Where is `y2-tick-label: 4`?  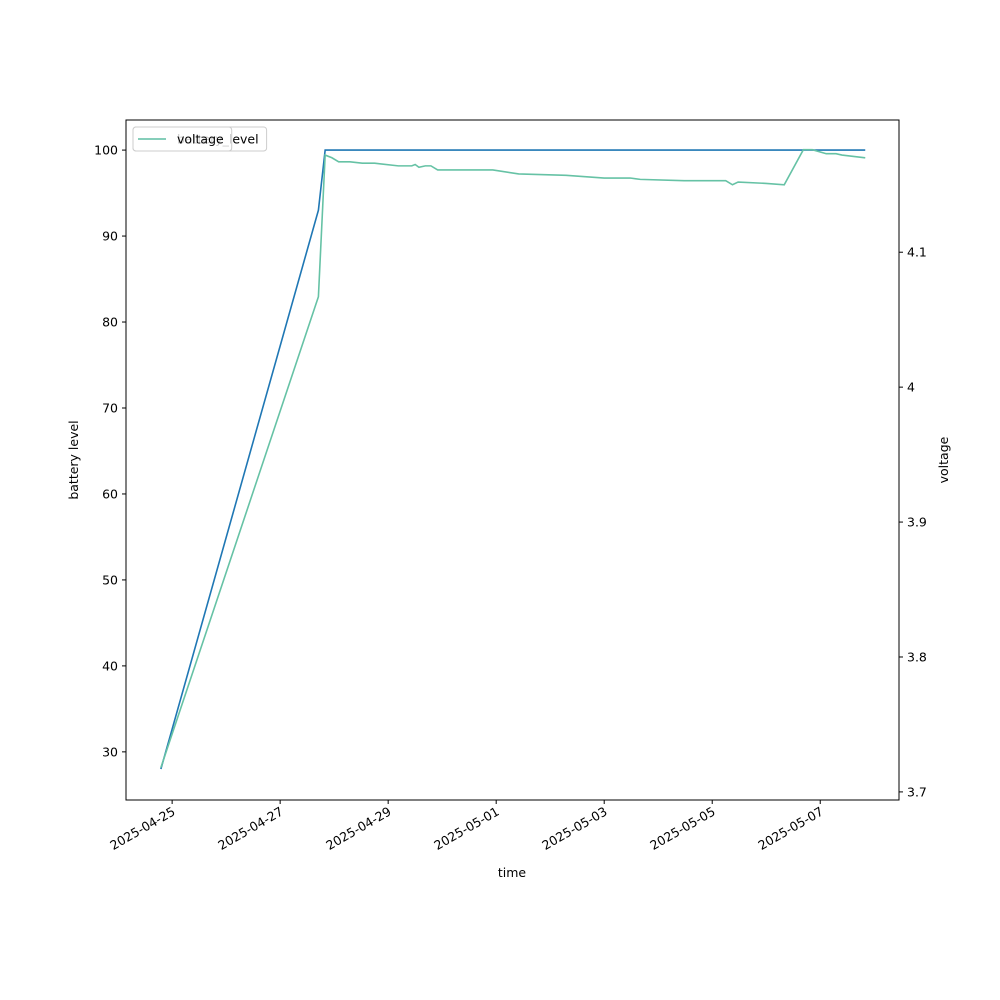 y2-tick-label: 4 is located at coordinates (911, 387).